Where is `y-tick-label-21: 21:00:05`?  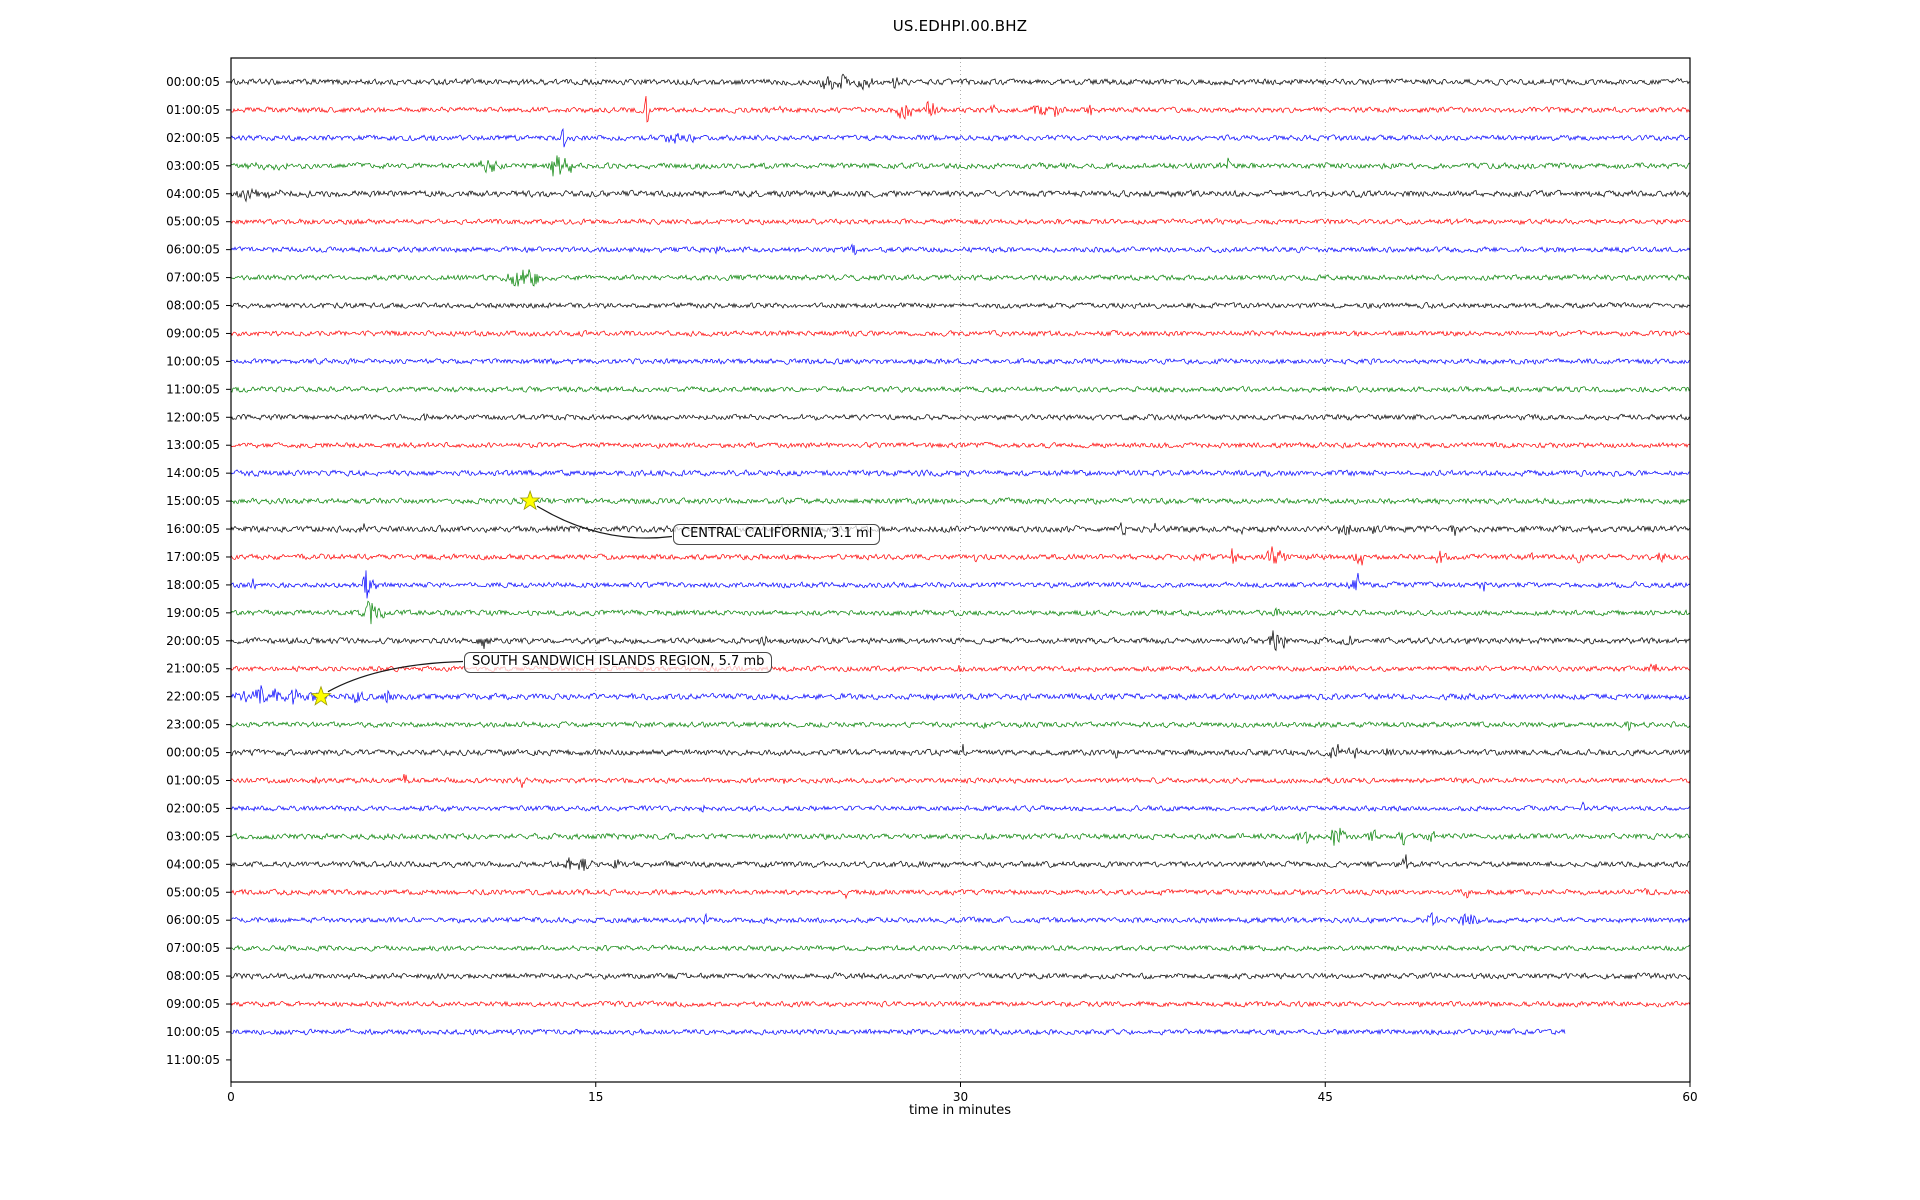 y-tick-label-21: 21:00:05 is located at coordinates (193, 669).